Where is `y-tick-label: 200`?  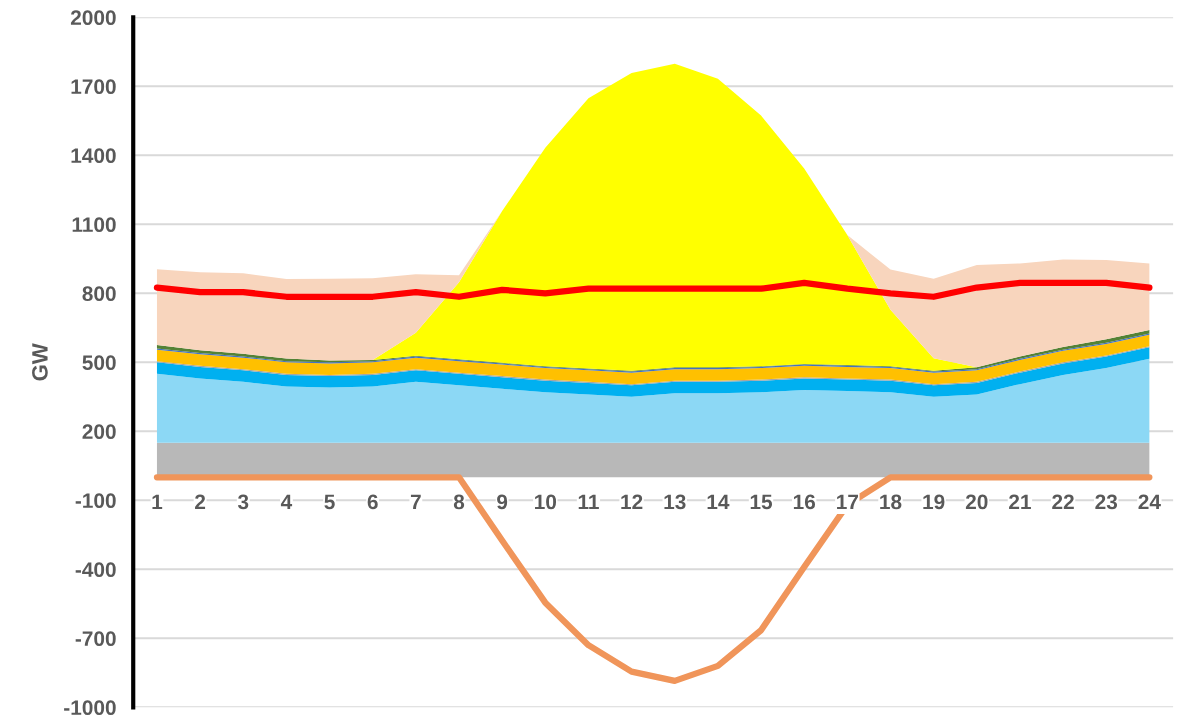 y-tick-label: 200 is located at coordinates (99, 432).